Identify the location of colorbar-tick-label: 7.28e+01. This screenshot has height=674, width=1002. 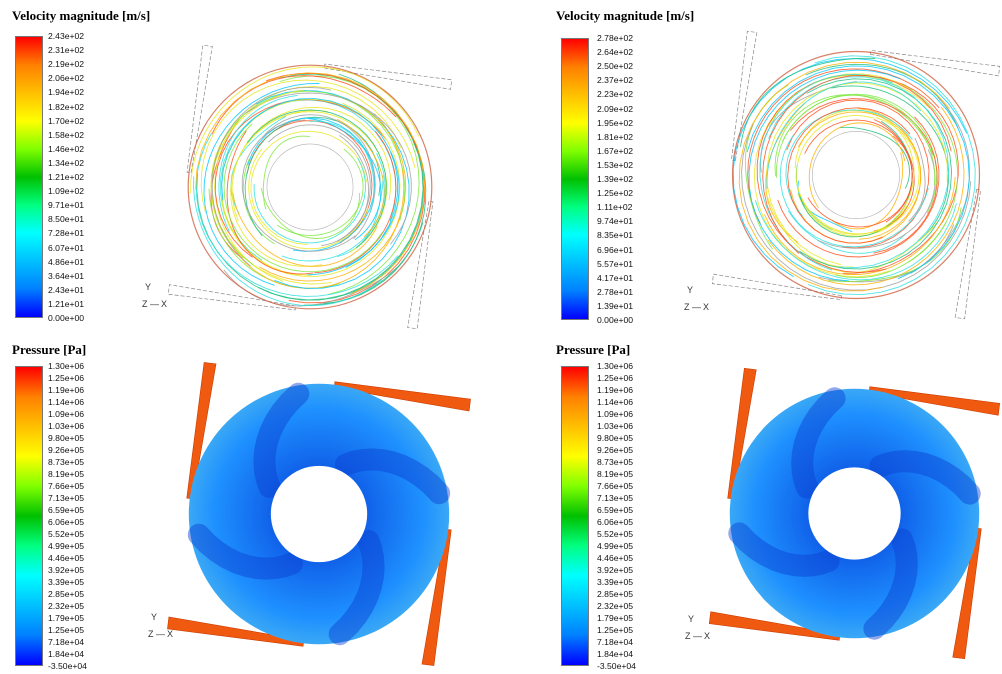
(66, 233).